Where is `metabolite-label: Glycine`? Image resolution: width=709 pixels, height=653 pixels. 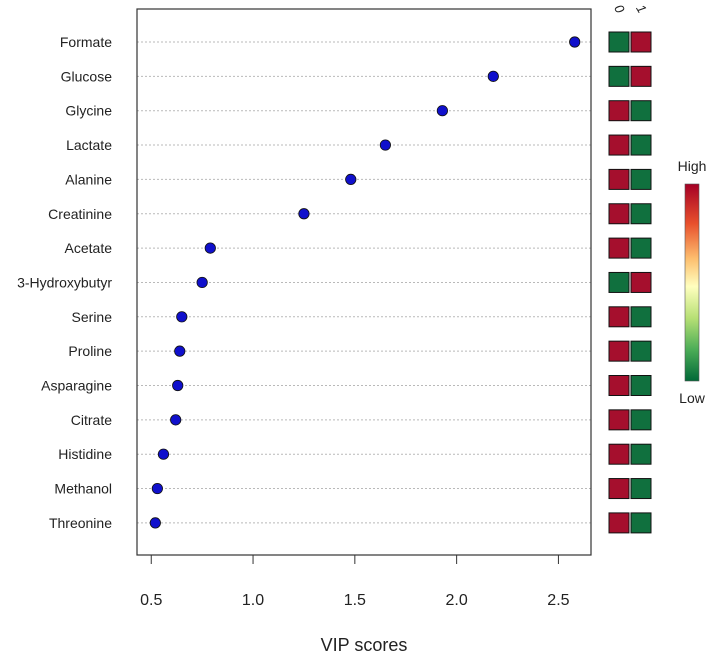 metabolite-label: Glycine is located at coordinates (88, 111).